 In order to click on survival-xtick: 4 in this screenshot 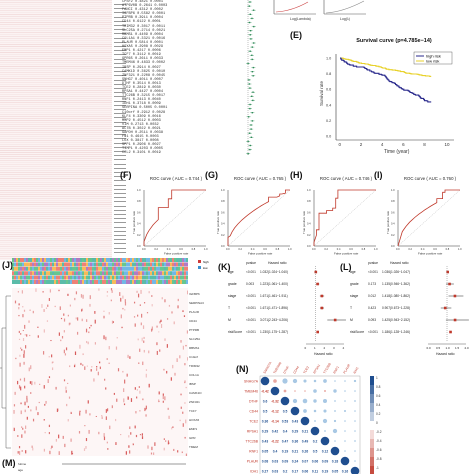, I will do `click(382, 144)`.